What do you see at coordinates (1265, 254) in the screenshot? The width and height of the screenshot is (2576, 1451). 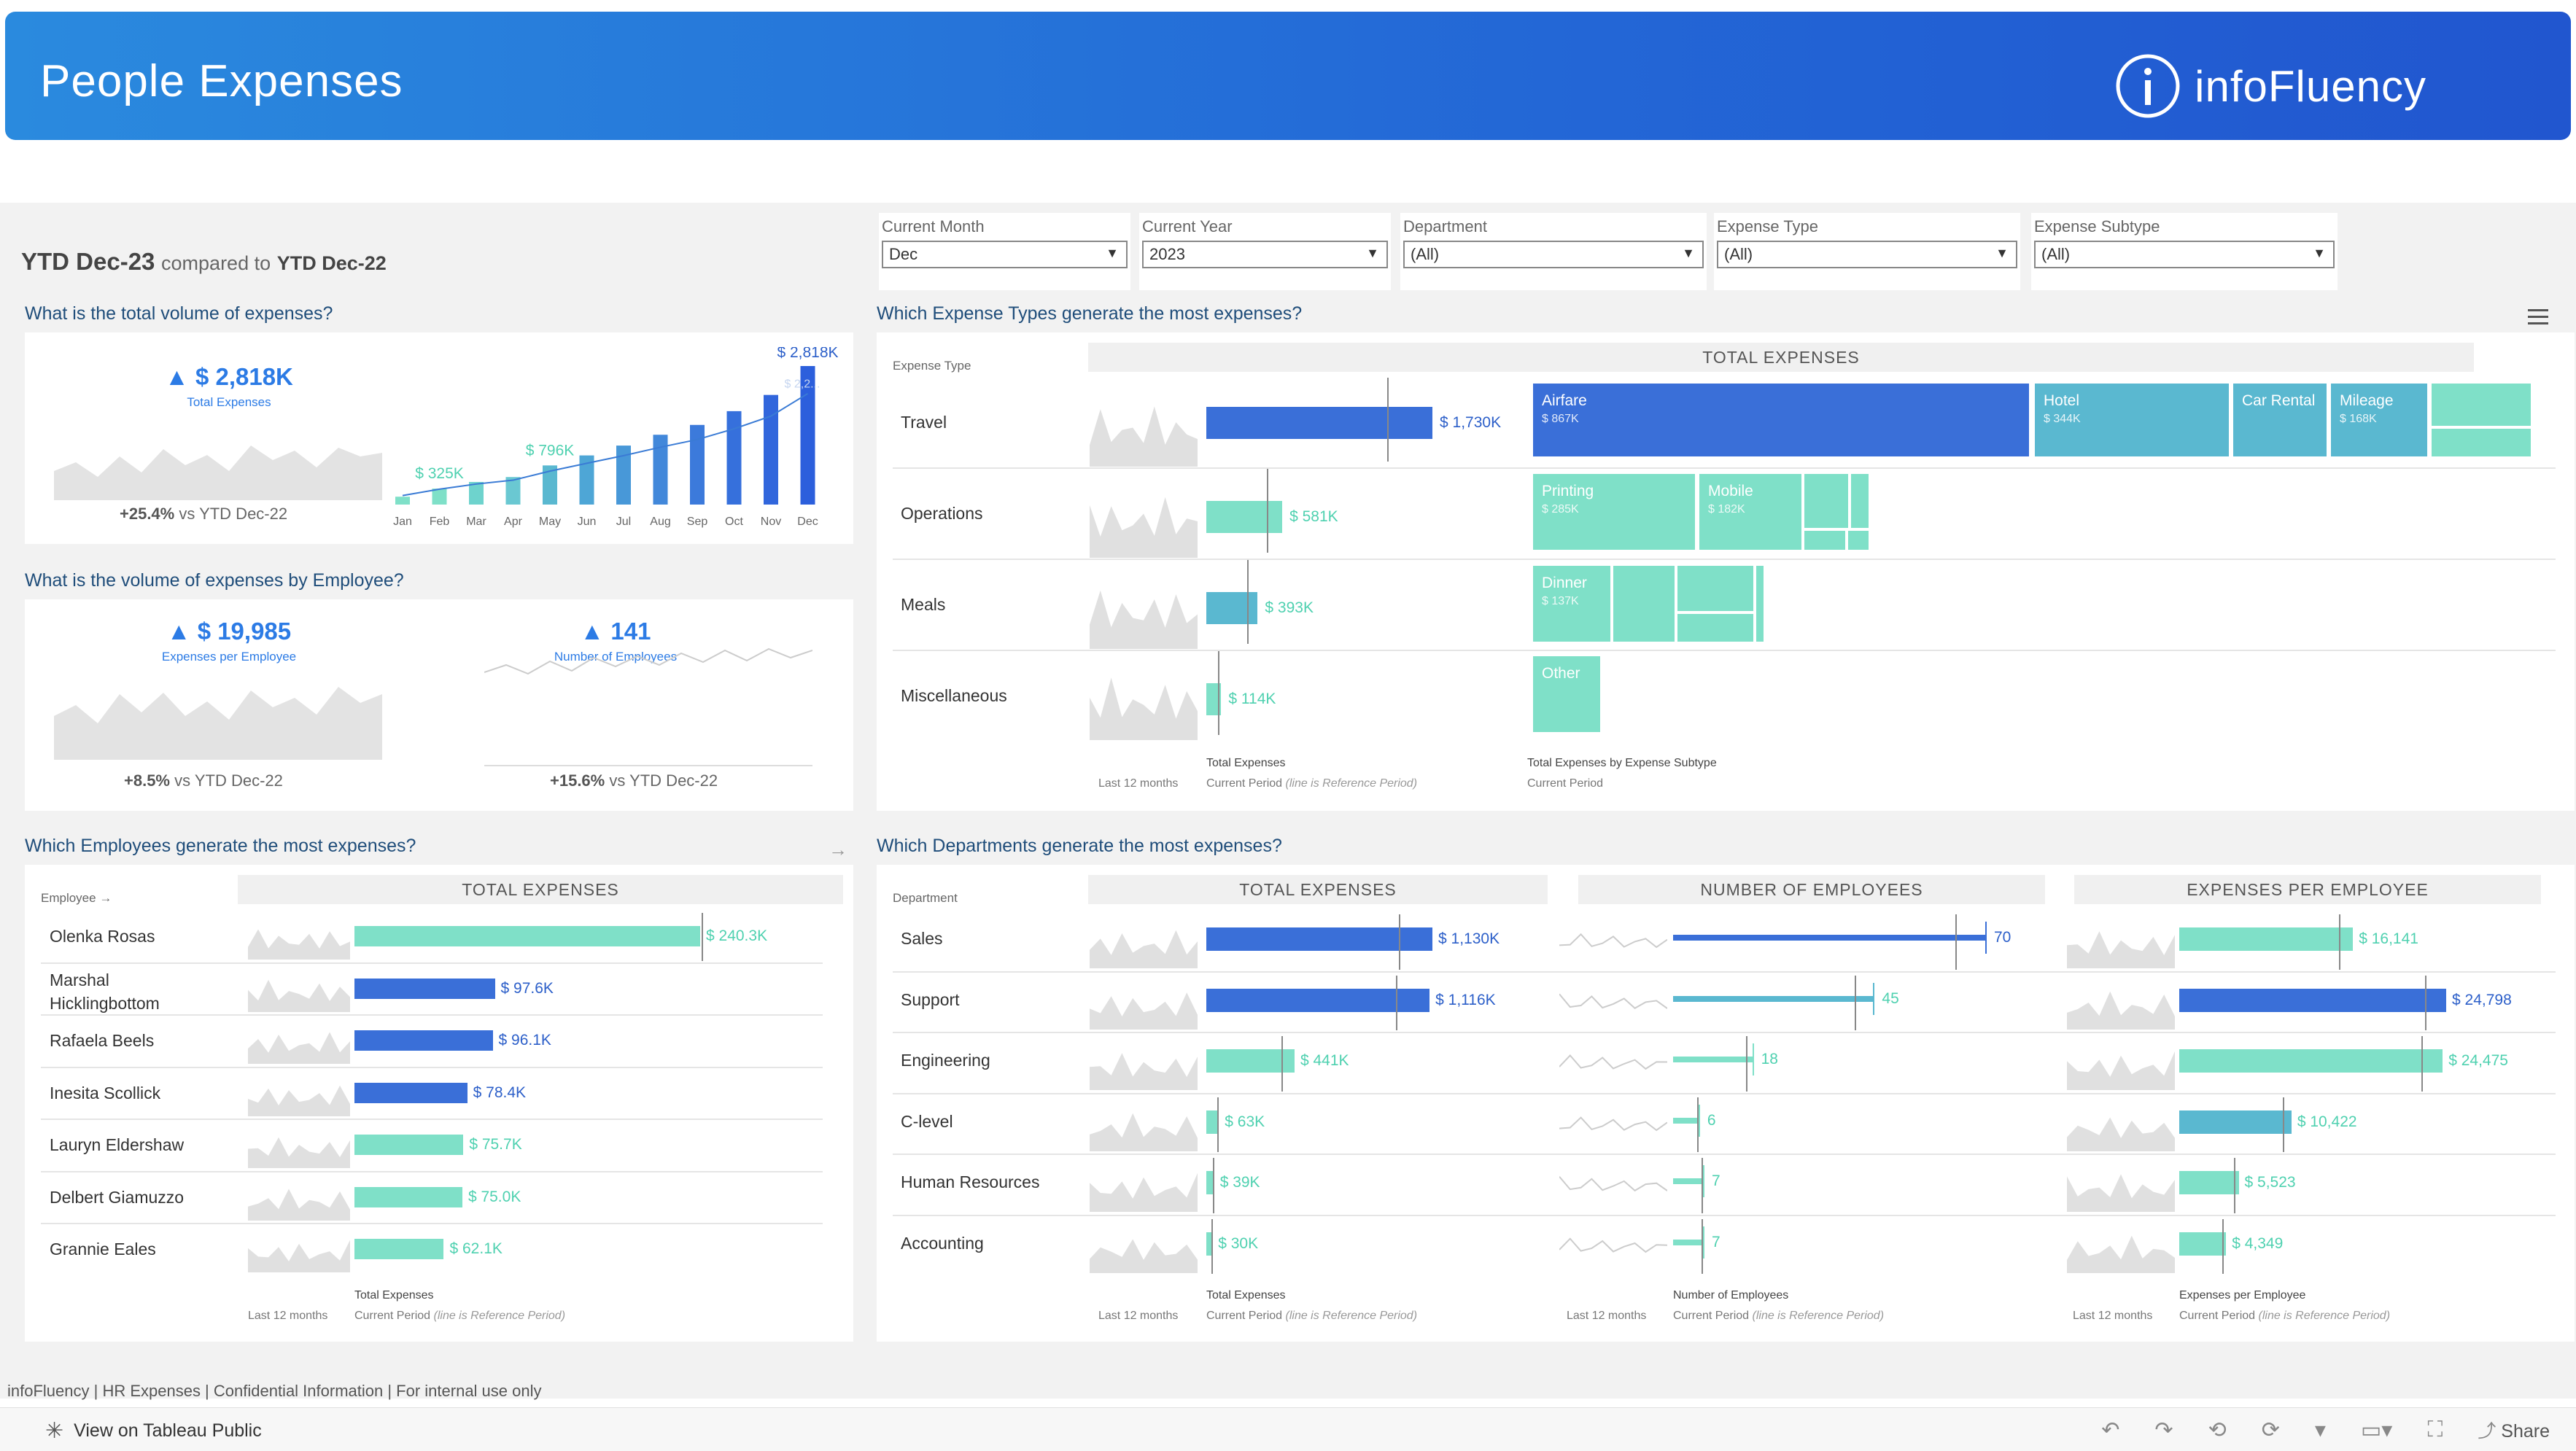 I see `current-year-select: 2023 ▼` at bounding box center [1265, 254].